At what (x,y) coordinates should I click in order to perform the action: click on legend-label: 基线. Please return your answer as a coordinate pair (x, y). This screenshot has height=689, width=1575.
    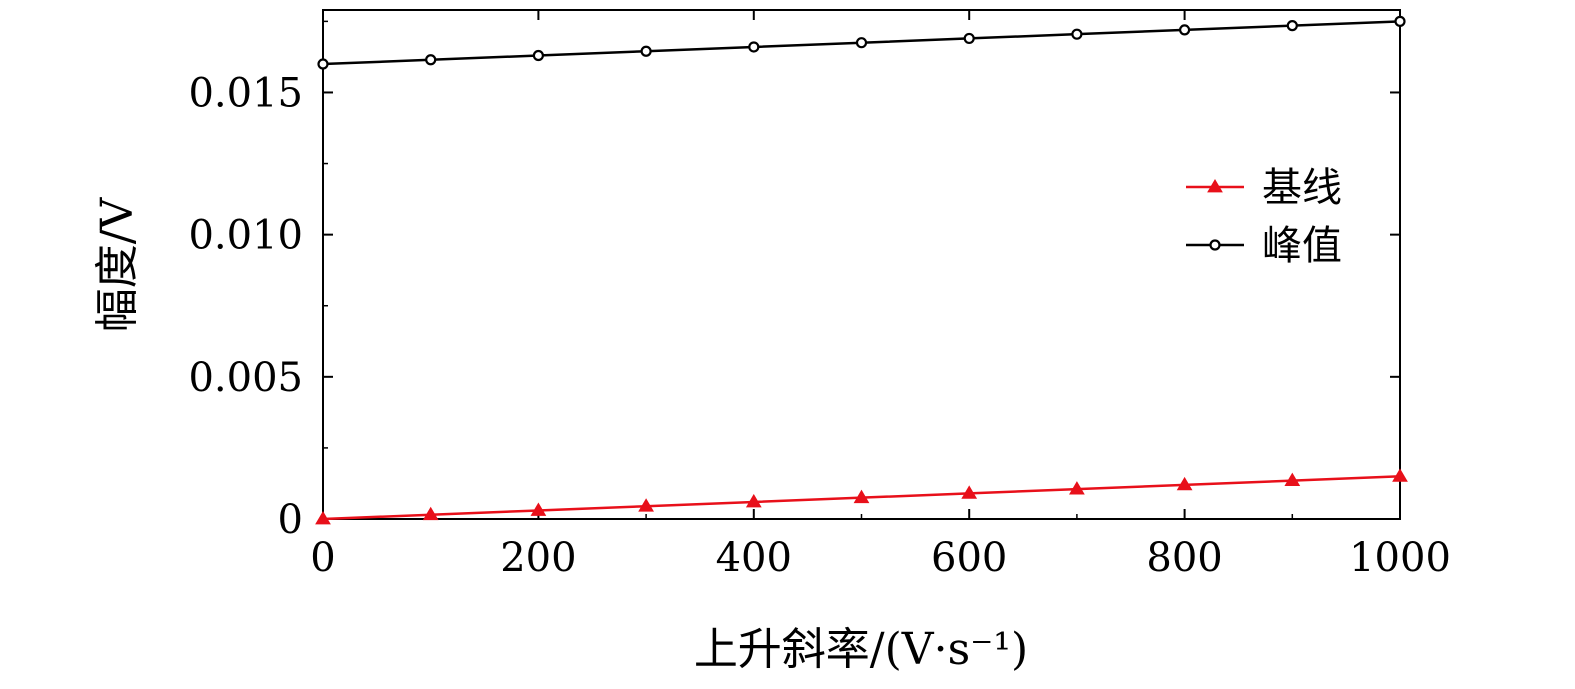
    Looking at the image, I should click on (1302, 188).